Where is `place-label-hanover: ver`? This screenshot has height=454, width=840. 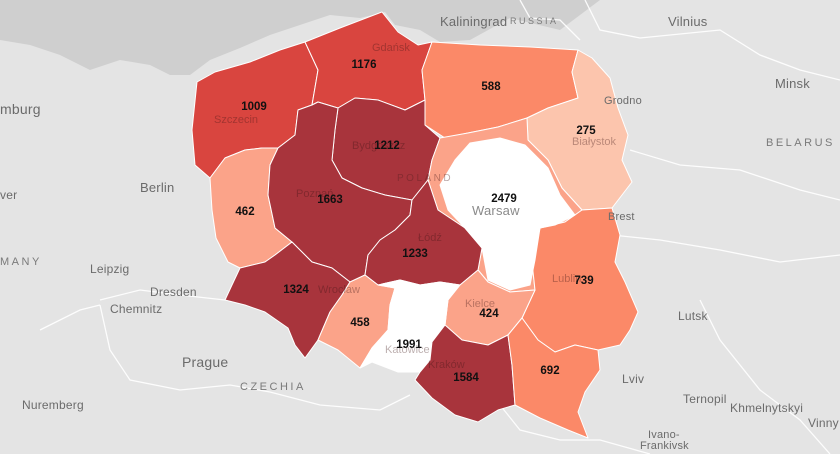 place-label-hanover: ver is located at coordinates (9, 195).